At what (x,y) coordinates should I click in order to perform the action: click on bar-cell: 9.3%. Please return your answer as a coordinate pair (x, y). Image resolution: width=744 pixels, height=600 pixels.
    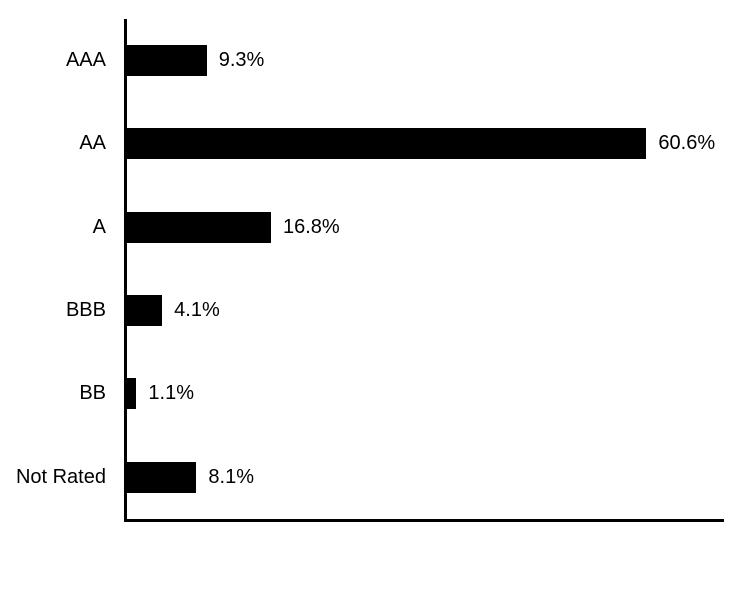
    Looking at the image, I should click on (424, 61).